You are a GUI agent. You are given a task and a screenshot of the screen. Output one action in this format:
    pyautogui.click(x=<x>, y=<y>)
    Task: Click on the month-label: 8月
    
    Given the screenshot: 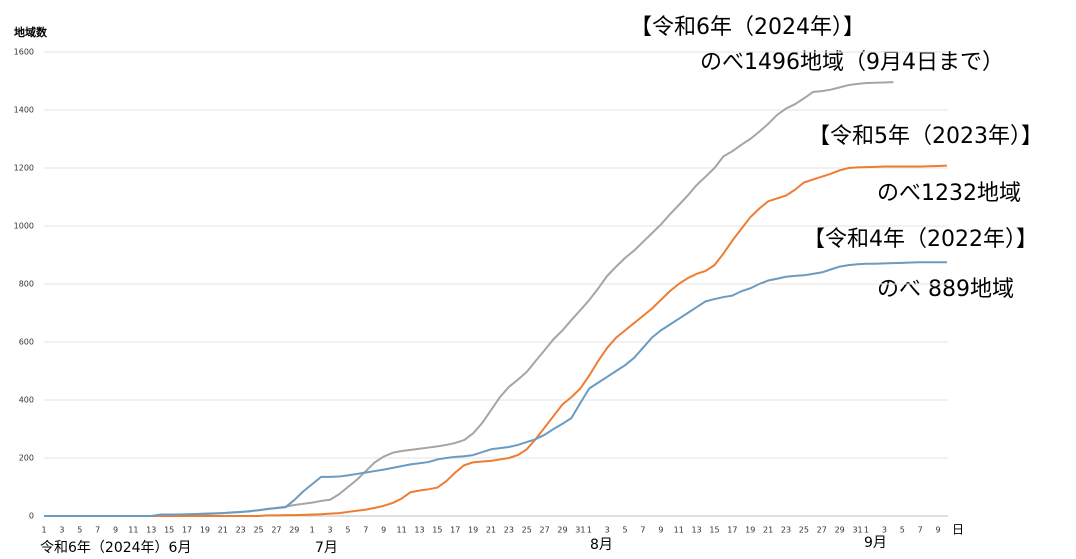 What is the action you would take?
    pyautogui.click(x=601, y=545)
    